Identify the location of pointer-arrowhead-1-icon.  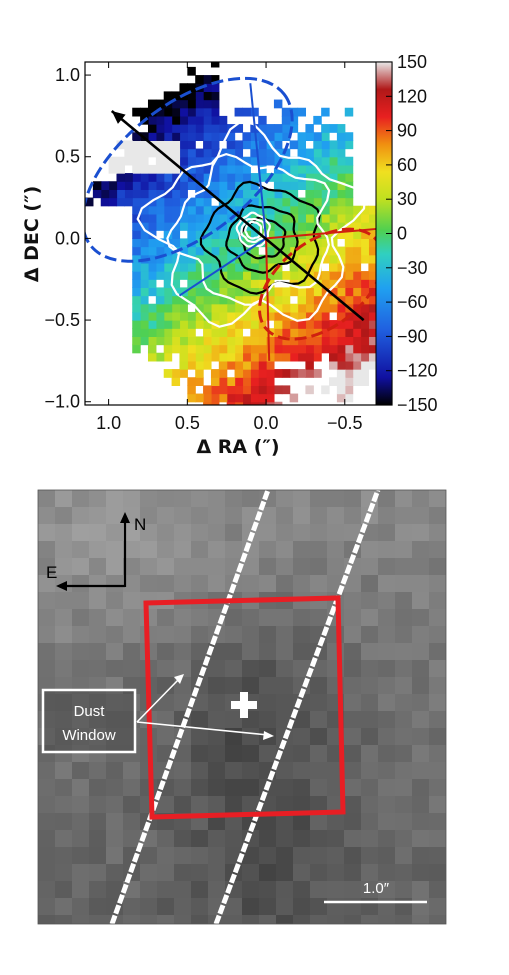
(179, 679).